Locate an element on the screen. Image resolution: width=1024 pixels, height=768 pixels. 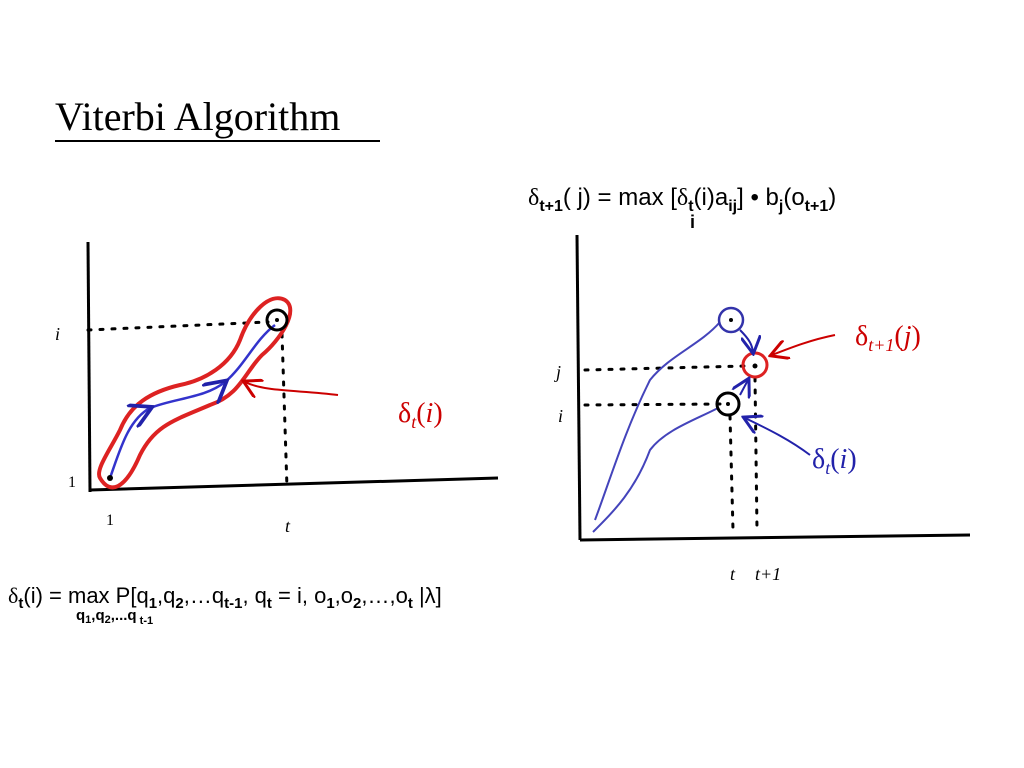
text-part: , q is located at coordinates (254, 595).